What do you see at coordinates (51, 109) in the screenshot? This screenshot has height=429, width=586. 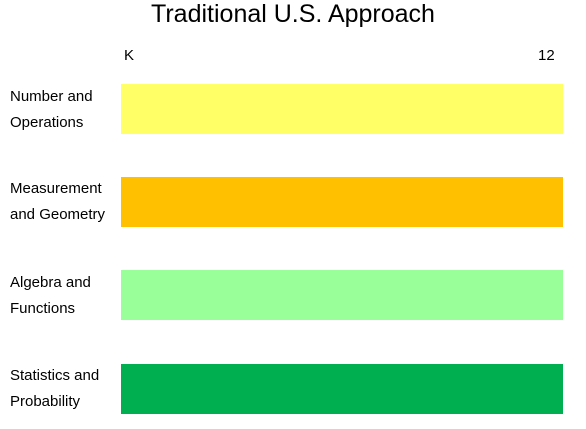 I see `strand-label-number-operations: Number and Operations` at bounding box center [51, 109].